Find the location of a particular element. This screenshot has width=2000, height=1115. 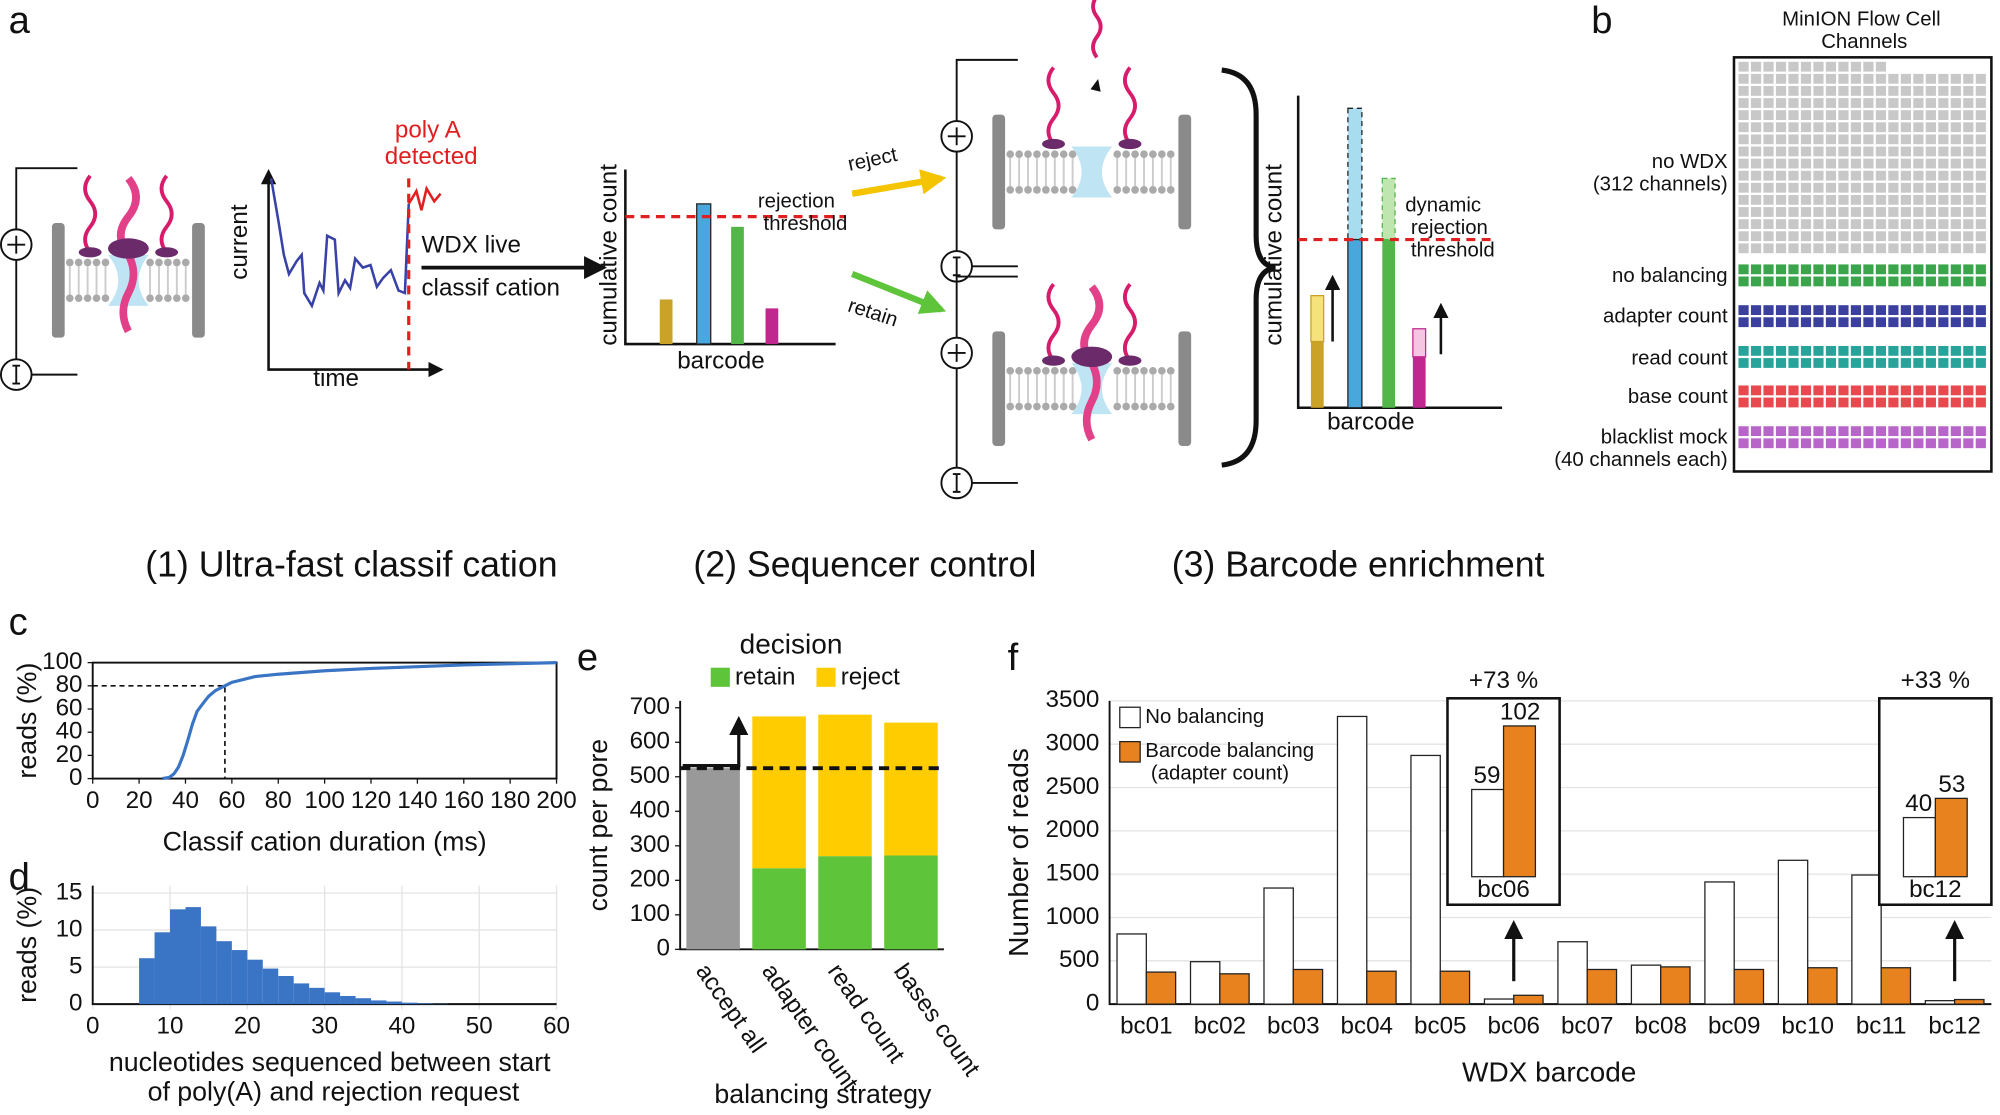

x-tick-label: 40 is located at coordinates (185, 800).